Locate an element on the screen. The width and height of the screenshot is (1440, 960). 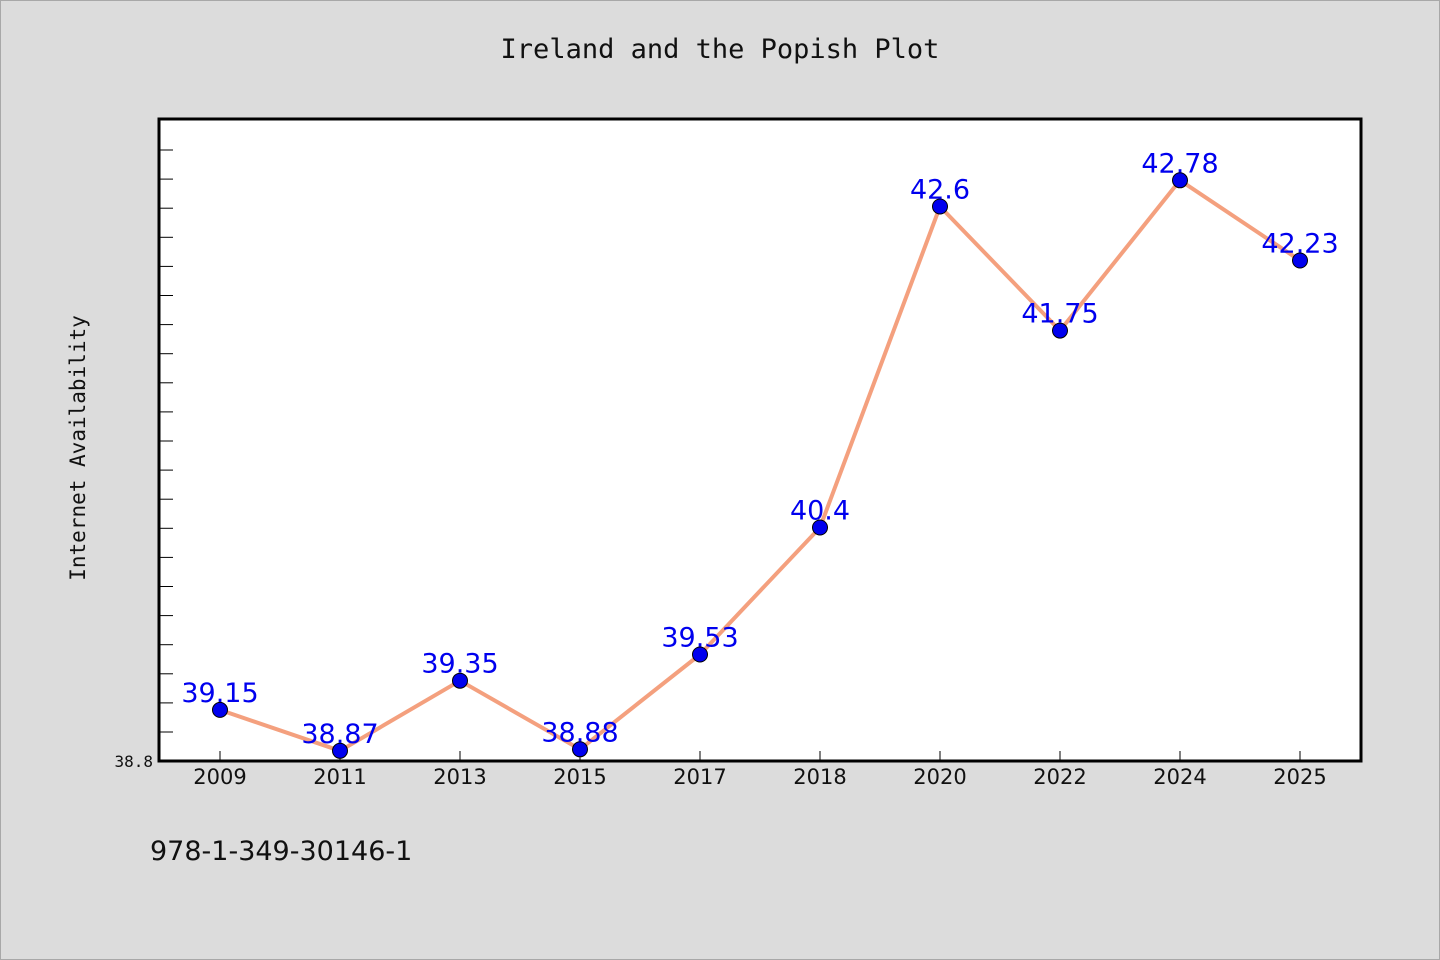
x-tick-label: 2015 is located at coordinates (579, 777).